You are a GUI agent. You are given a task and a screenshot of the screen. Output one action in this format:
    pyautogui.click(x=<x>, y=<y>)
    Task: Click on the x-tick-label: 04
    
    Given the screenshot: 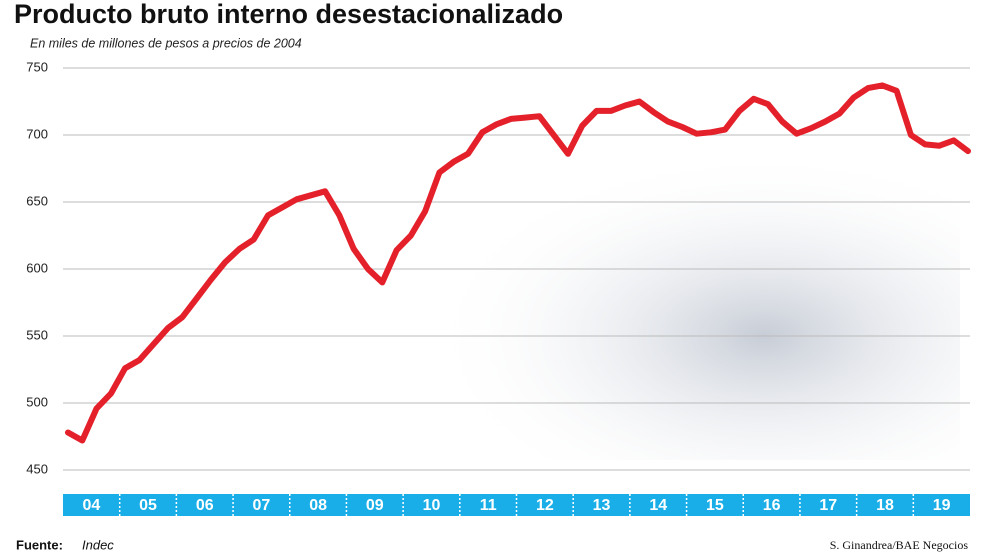 What is the action you would take?
    pyautogui.click(x=91, y=505)
    